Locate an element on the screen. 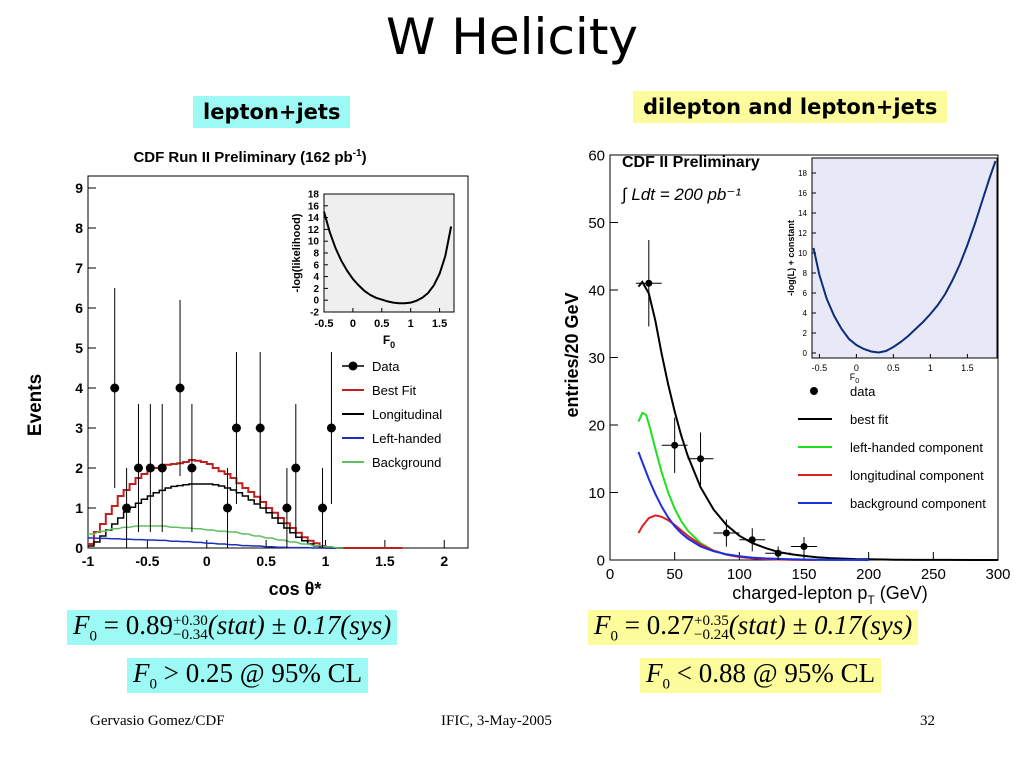 The image size is (1024, 768). rhs-inset-y-tick-label: 10 is located at coordinates (802, 253).